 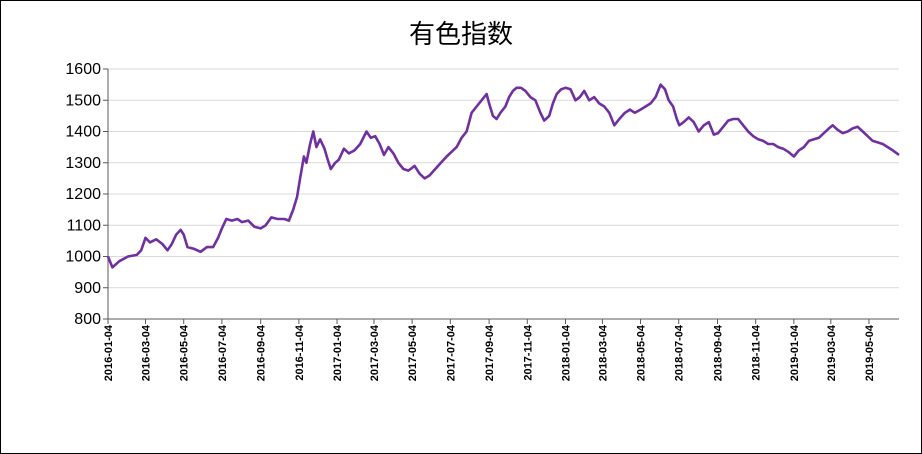 What do you see at coordinates (147, 352) in the screenshot?
I see `x-tick-label: 2016-03-04` at bounding box center [147, 352].